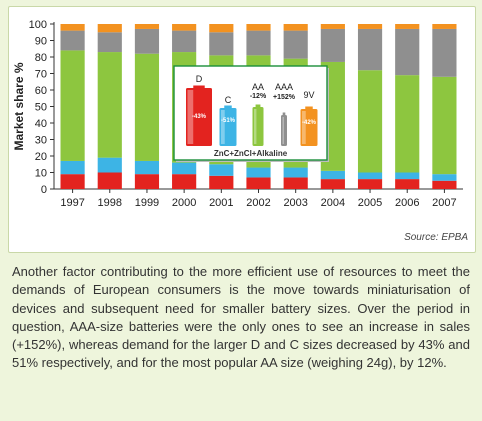 Image resolution: width=482 pixels, height=421 pixels. Describe the element at coordinates (19, 106) in the screenshot. I see `y-axis-title: Market share %` at that location.